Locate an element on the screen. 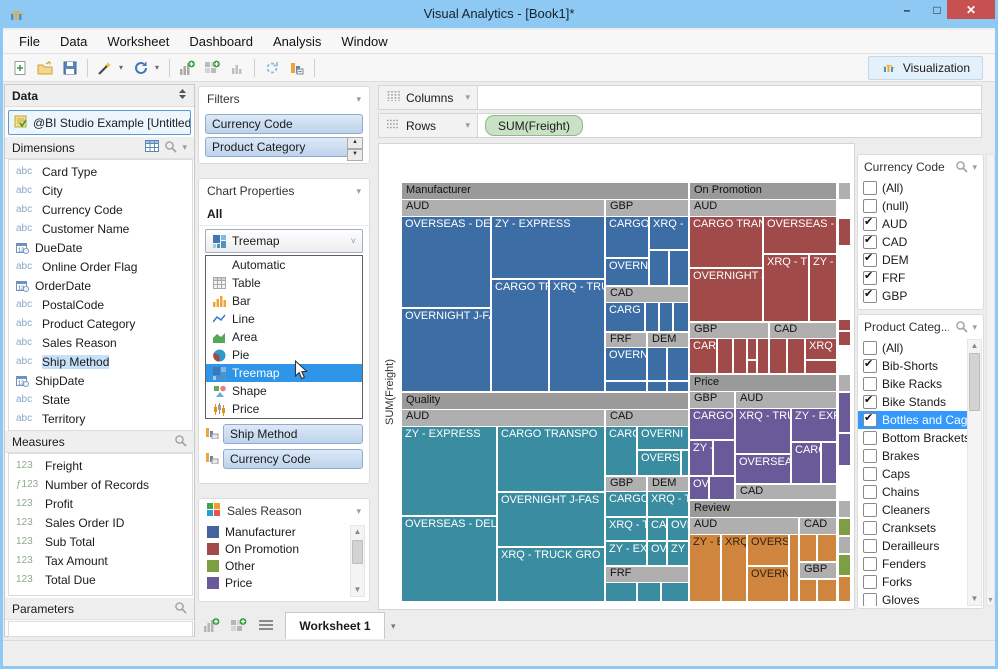  dimension-item: abc State is located at coordinates (100, 399).